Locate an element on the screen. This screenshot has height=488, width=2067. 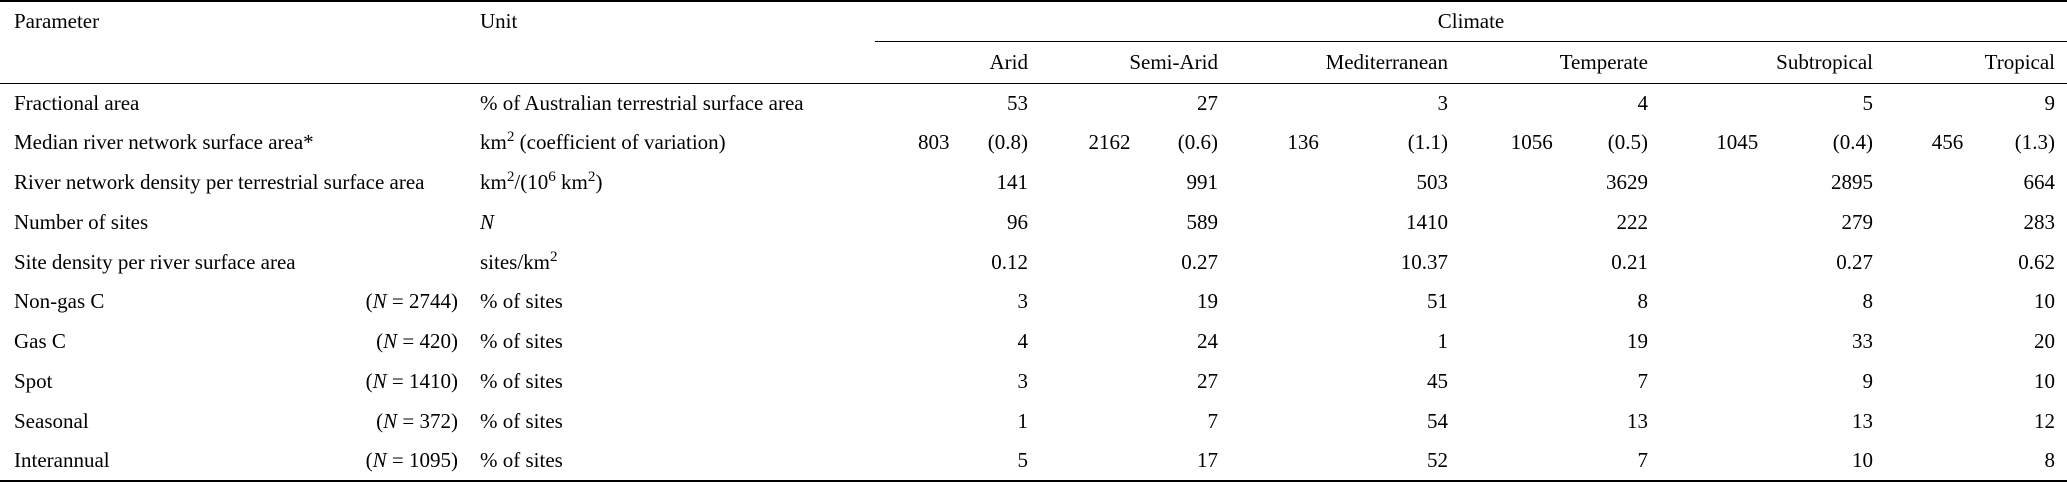
parameter-name: Spot is located at coordinates (33, 380).